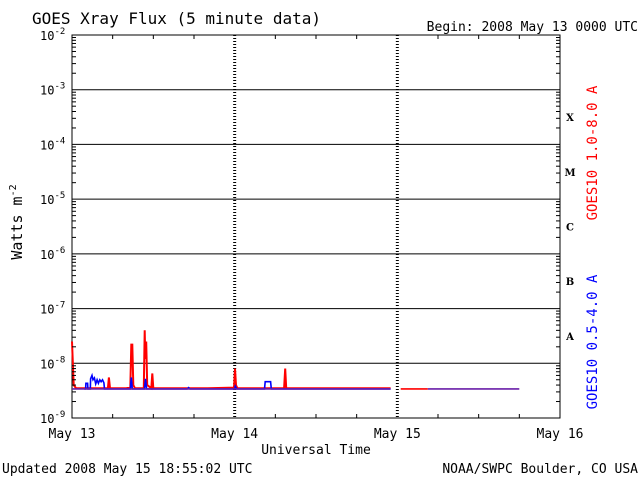 Image resolution: width=640 pixels, height=480 pixels. Describe the element at coordinates (570, 118) in the screenshot. I see `flare-class-label: X` at that location.